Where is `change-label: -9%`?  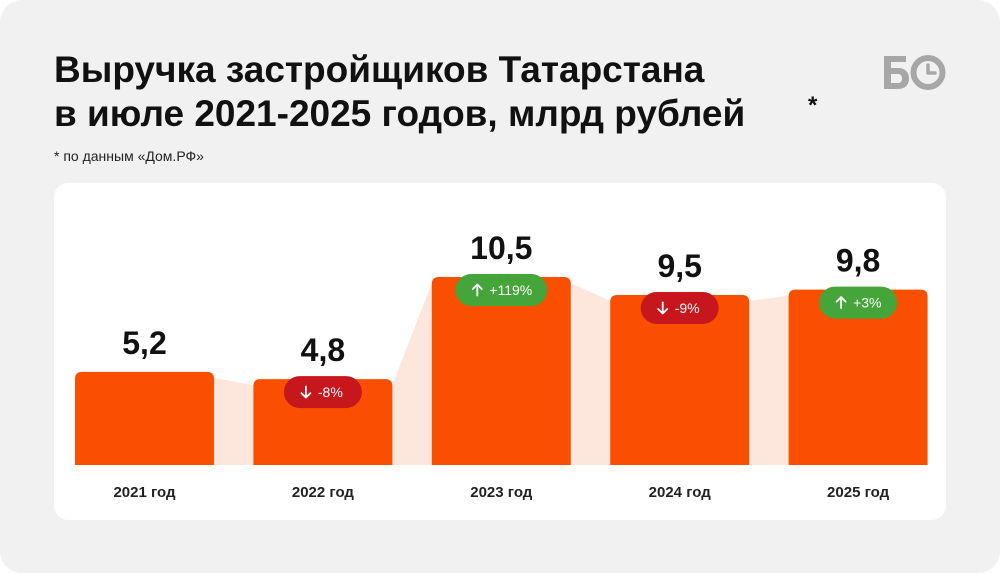
change-label: -9% is located at coordinates (687, 308).